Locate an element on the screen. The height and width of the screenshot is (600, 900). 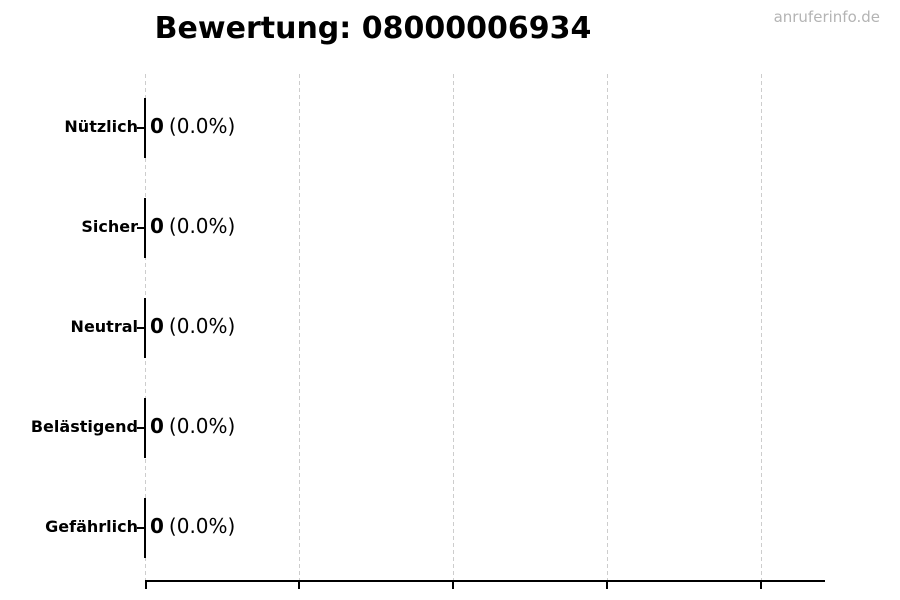
chart-title: Bewertung: 08000006934 is located at coordinates (373, 28).